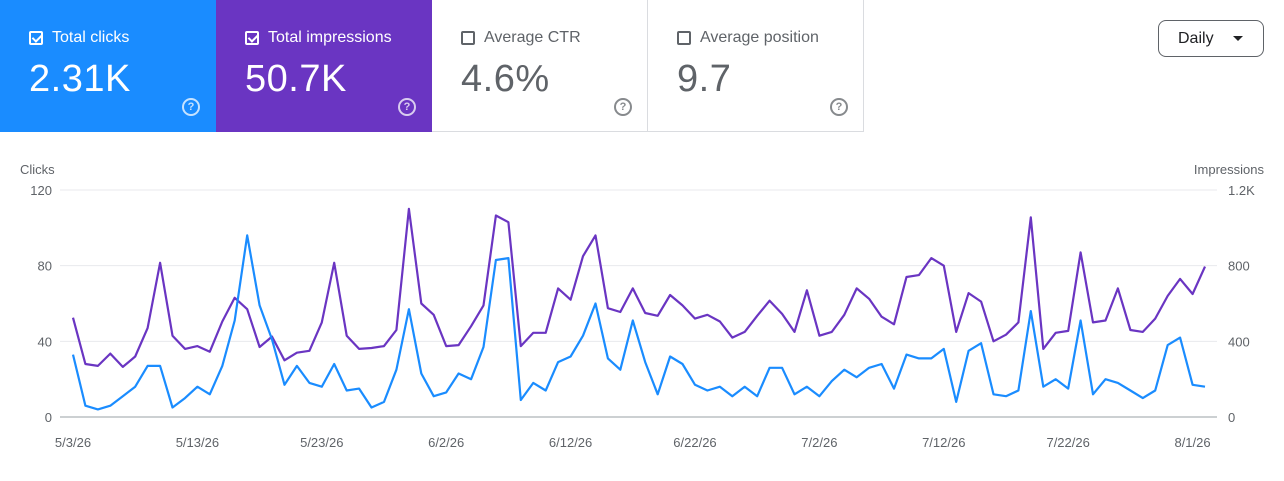  Describe the element at coordinates (45, 341) in the screenshot. I see `y-tick-label-left: 40` at that location.